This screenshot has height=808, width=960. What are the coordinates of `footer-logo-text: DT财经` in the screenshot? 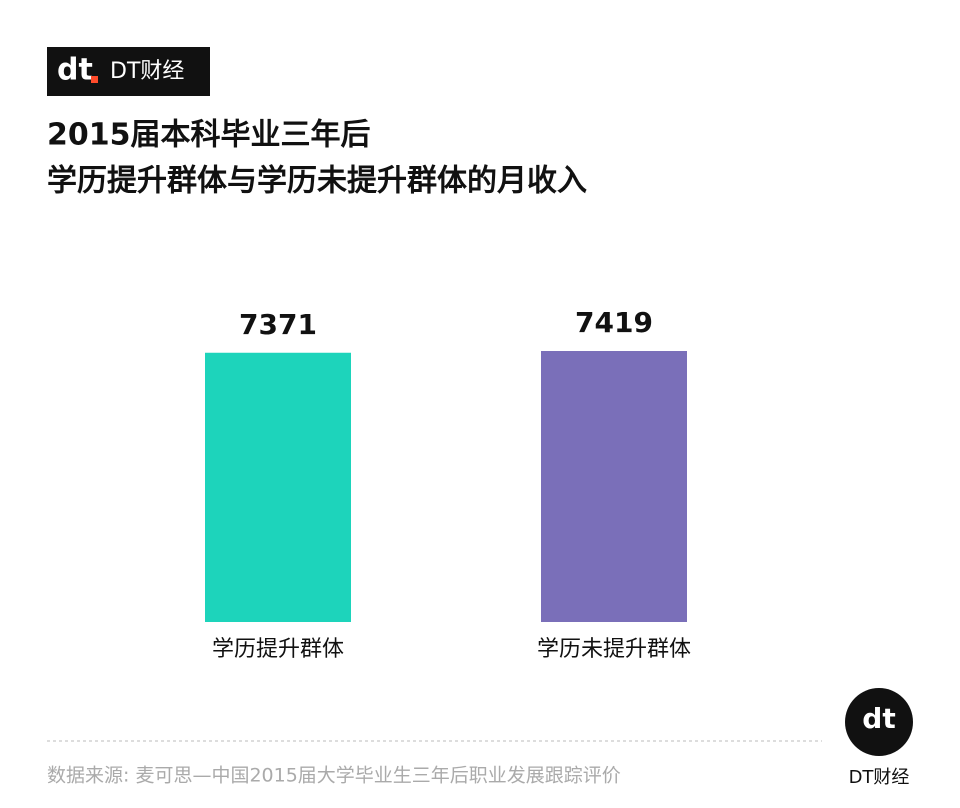 It's located at (879, 777).